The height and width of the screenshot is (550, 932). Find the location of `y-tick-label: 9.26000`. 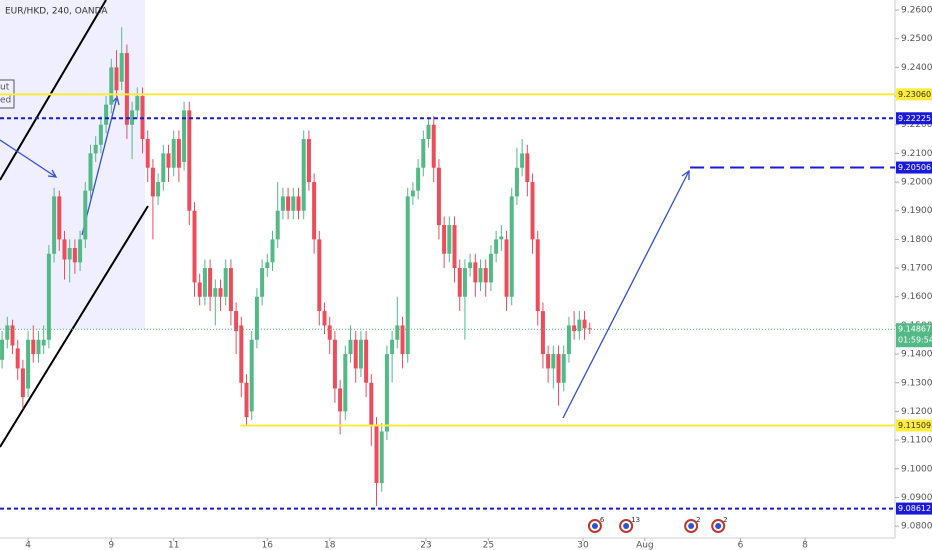

y-tick-label: 9.26000 is located at coordinates (916, 11).